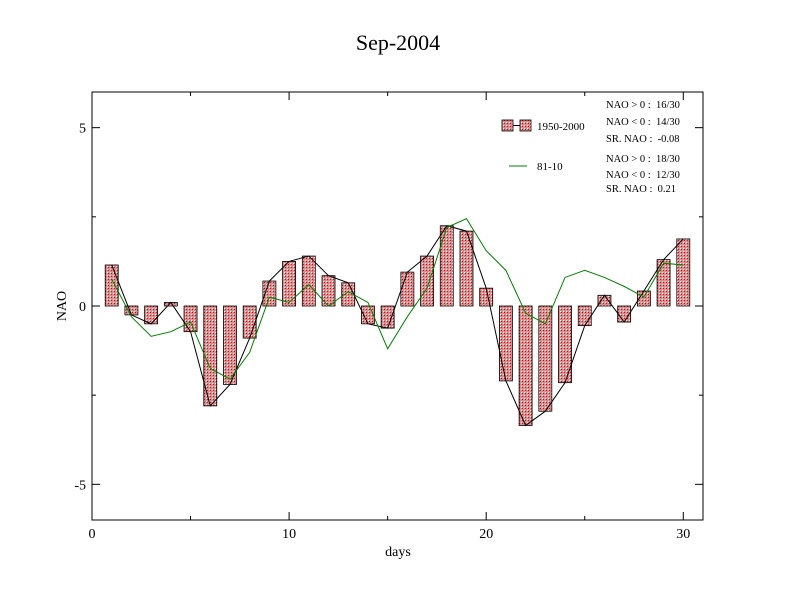  What do you see at coordinates (92, 534) in the screenshot?
I see `x-tick-label: 0` at bounding box center [92, 534].